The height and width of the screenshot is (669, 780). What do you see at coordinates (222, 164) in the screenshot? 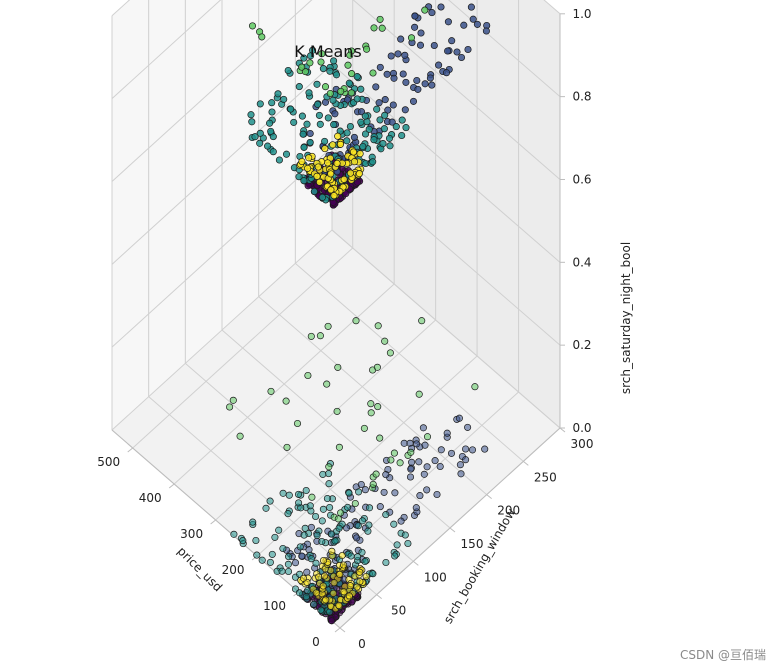
I see `grid-wall-z-left` at bounding box center [222, 164].